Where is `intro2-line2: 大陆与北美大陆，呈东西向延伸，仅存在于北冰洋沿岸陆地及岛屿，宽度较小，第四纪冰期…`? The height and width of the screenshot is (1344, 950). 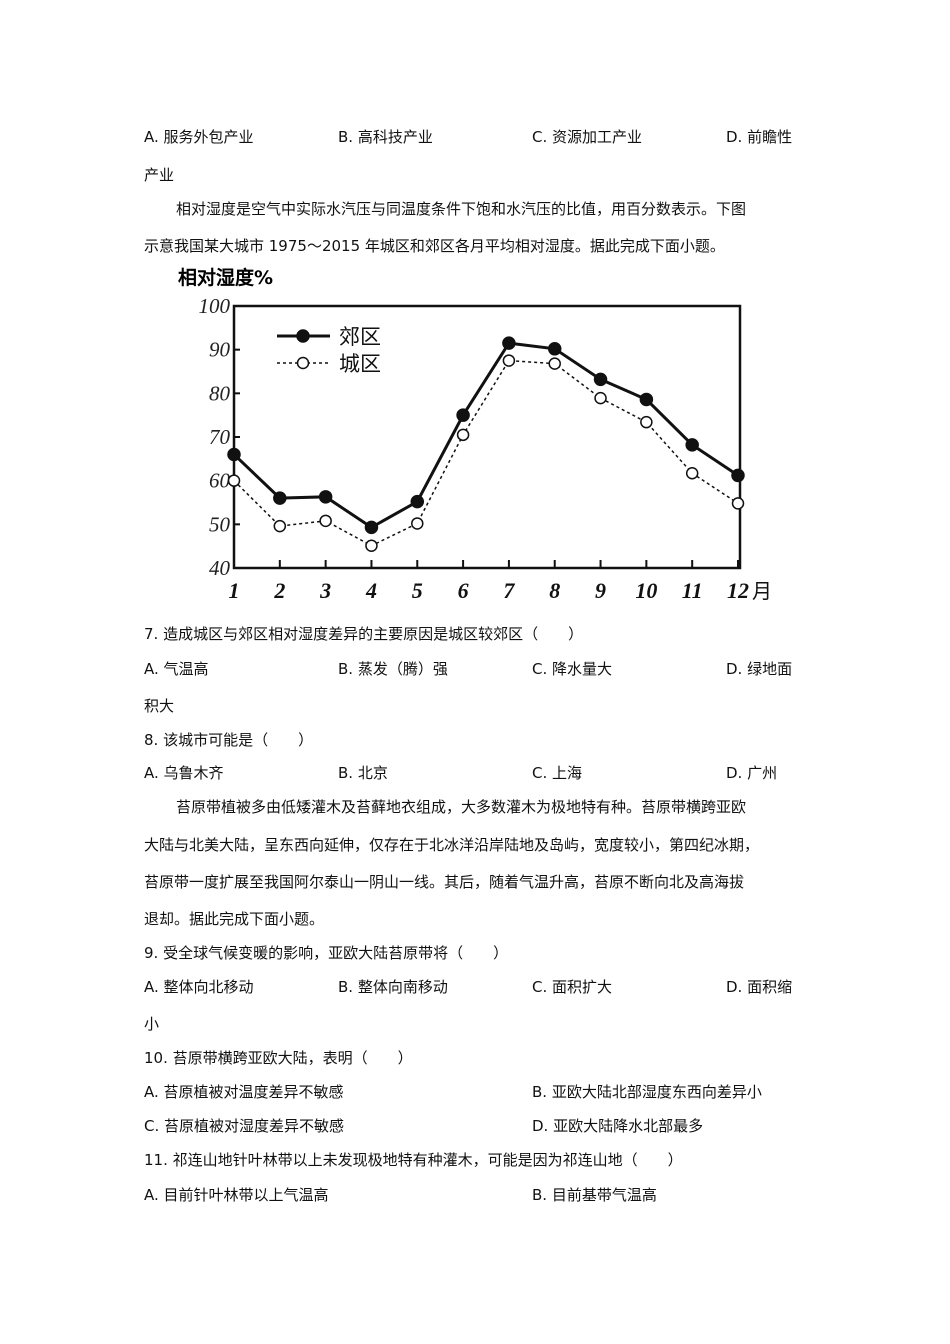 intro2-line2: 大陆与北美大陆，呈东西向延伸，仅存在于北冰洋沿岸陆地及岛屿，宽度较小，第四纪冰期… is located at coordinates (452, 845).